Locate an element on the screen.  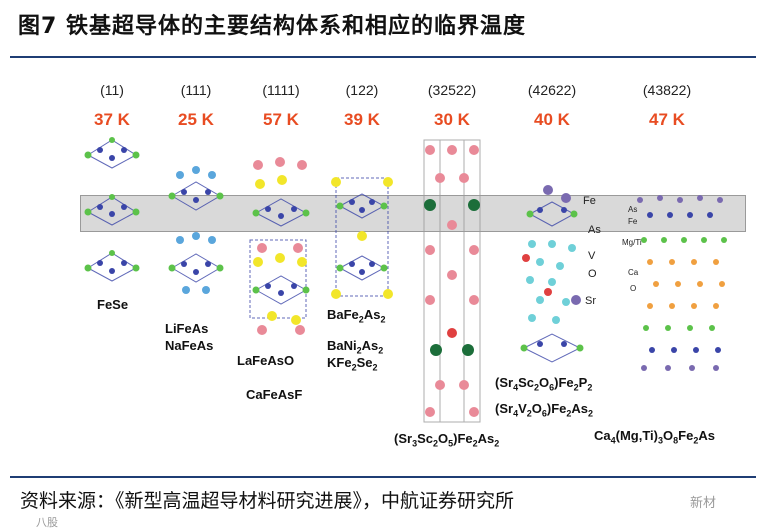
source-note: 资料来源：《新型高温超导材料研究进展》，中航证券研究所 is located at coordinates (267, 501).